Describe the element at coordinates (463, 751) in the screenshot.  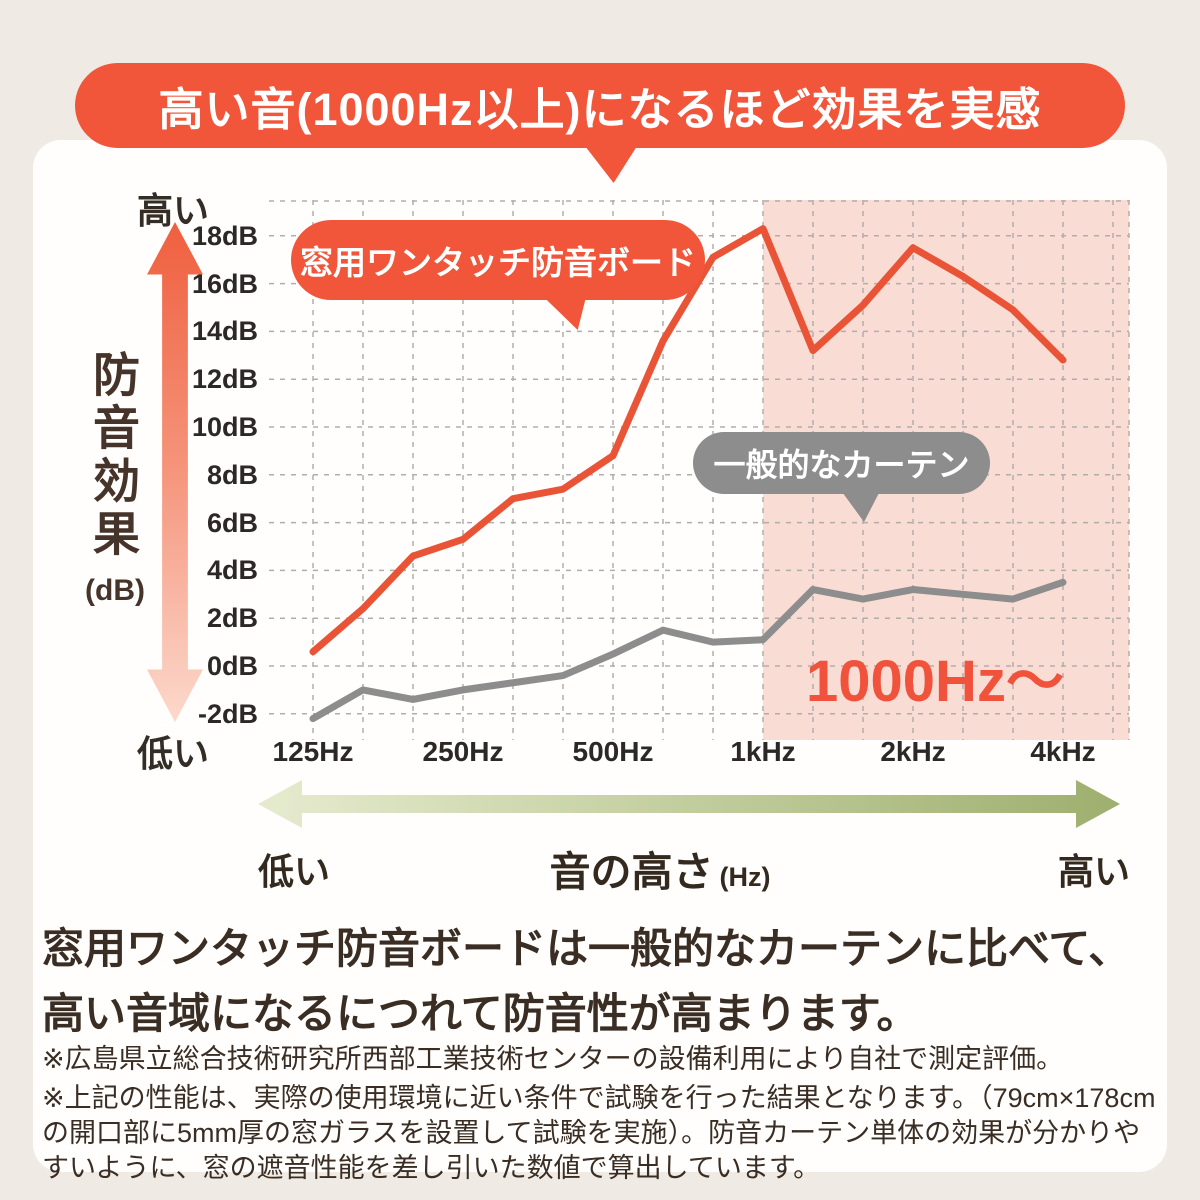
I see `x-tick-label: 250Hz` at that location.